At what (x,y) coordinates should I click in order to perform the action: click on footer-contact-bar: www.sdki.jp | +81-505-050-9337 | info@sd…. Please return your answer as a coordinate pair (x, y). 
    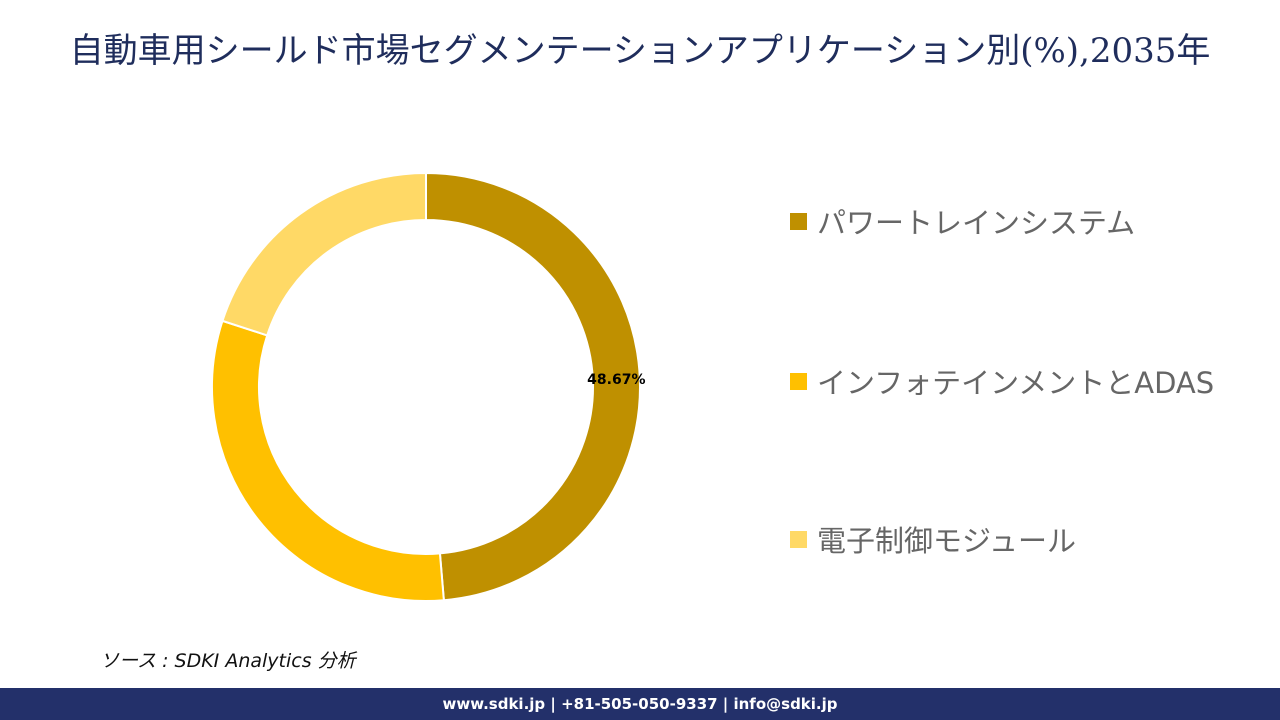
    Looking at the image, I should click on (640, 704).